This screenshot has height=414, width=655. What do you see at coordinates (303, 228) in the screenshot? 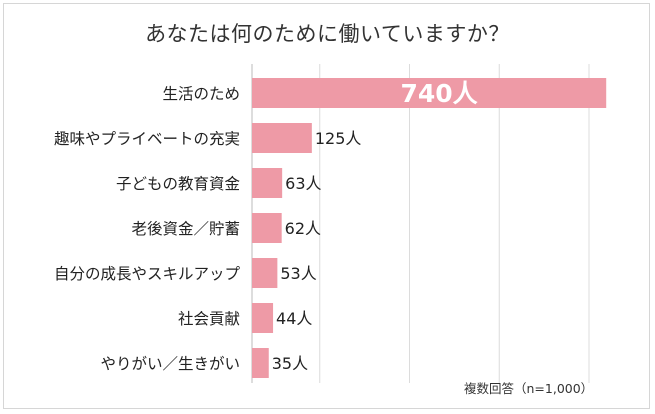
I see `data-label: 62人` at bounding box center [303, 228].